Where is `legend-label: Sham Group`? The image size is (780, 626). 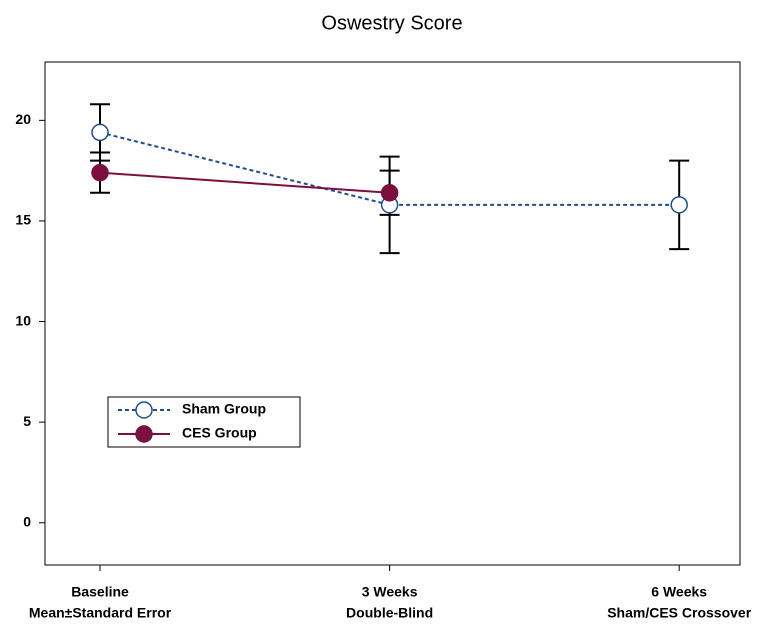
legend-label: Sham Group is located at coordinates (224, 409).